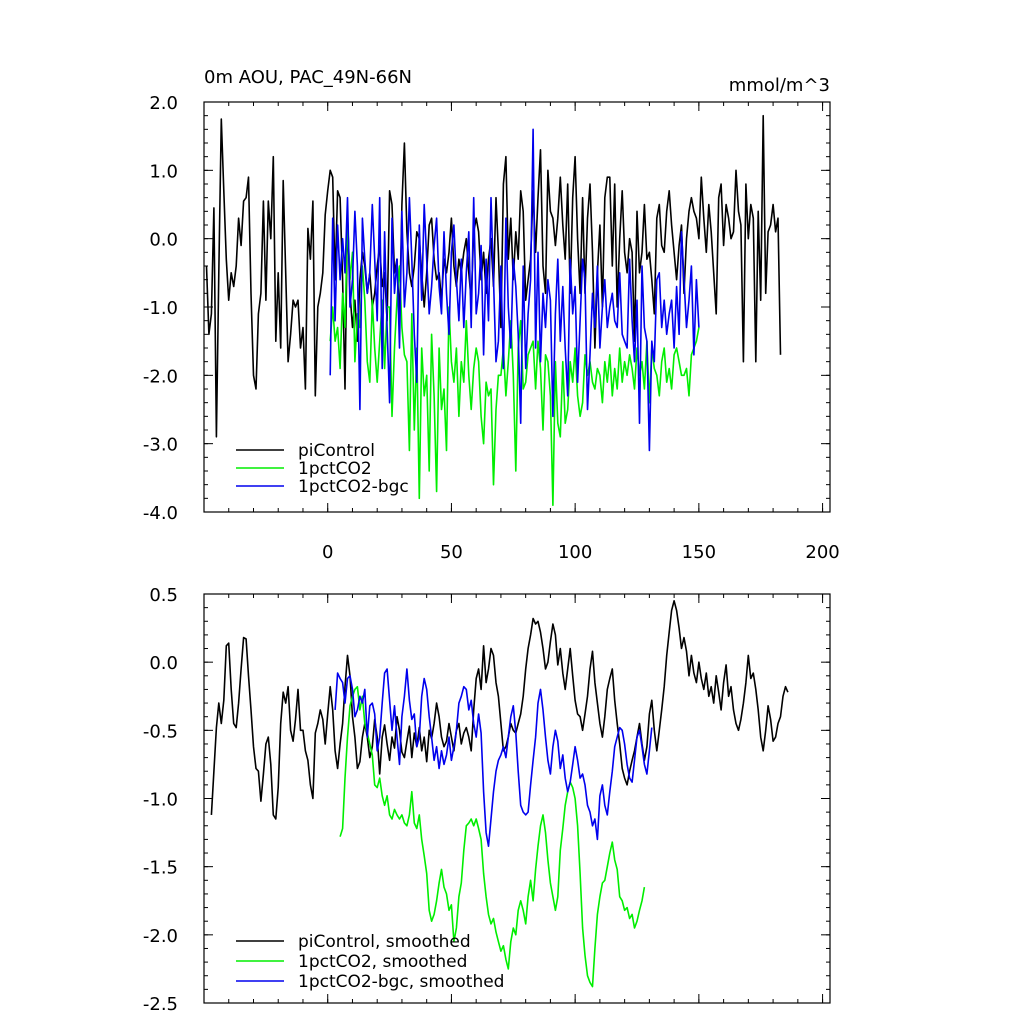  What do you see at coordinates (160, 376) in the screenshot?
I see `top-ytick-label: -2.0` at bounding box center [160, 376].